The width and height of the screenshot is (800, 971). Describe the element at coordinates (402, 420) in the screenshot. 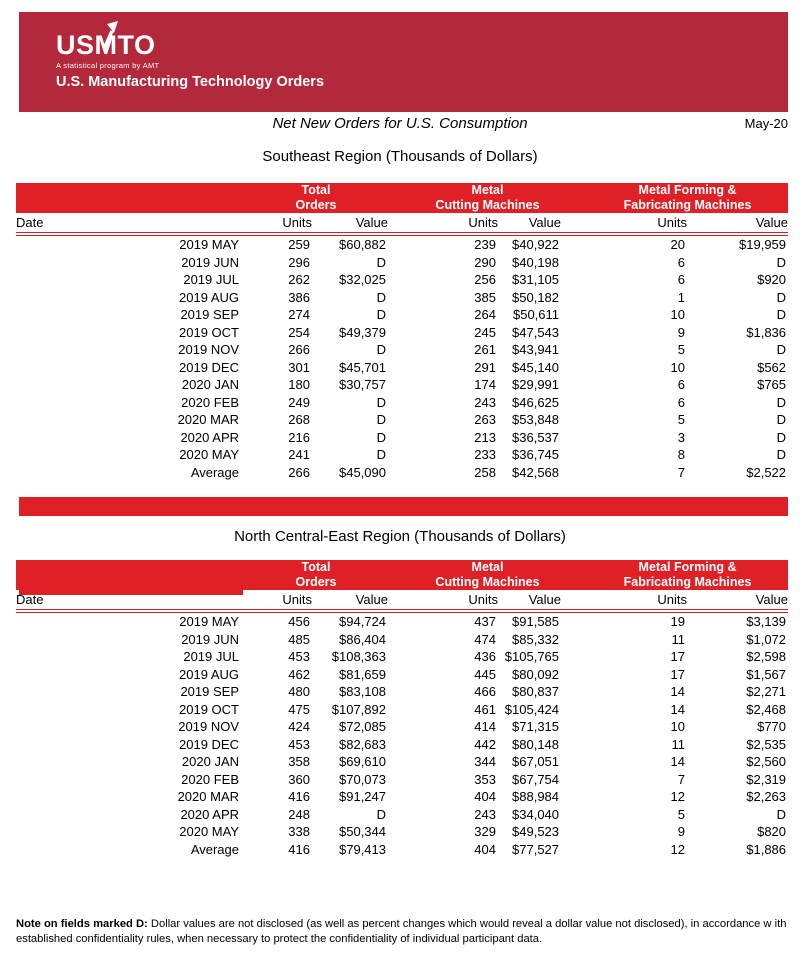

I see `table-row: 2020 MAR 268 D 263 $53,848 5 D` at that location.